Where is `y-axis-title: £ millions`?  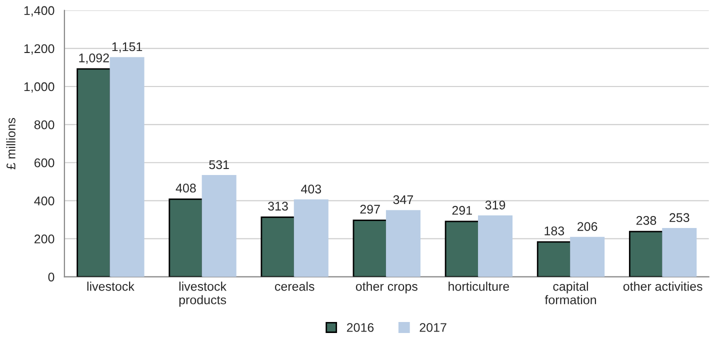
y-axis-title: £ millions is located at coordinates (11, 144).